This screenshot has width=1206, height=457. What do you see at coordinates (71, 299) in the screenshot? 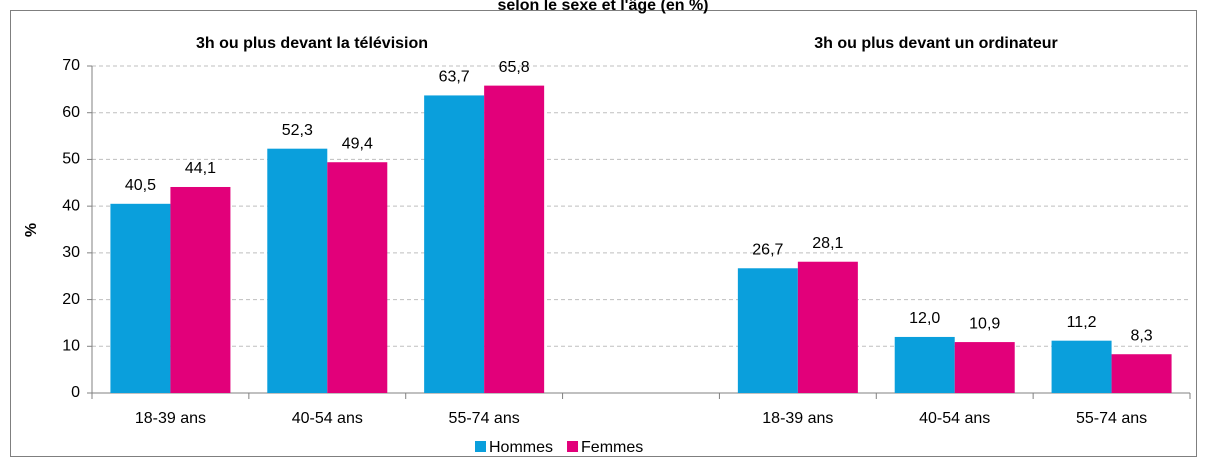
I see `y-tick-label: 20` at bounding box center [71, 299].